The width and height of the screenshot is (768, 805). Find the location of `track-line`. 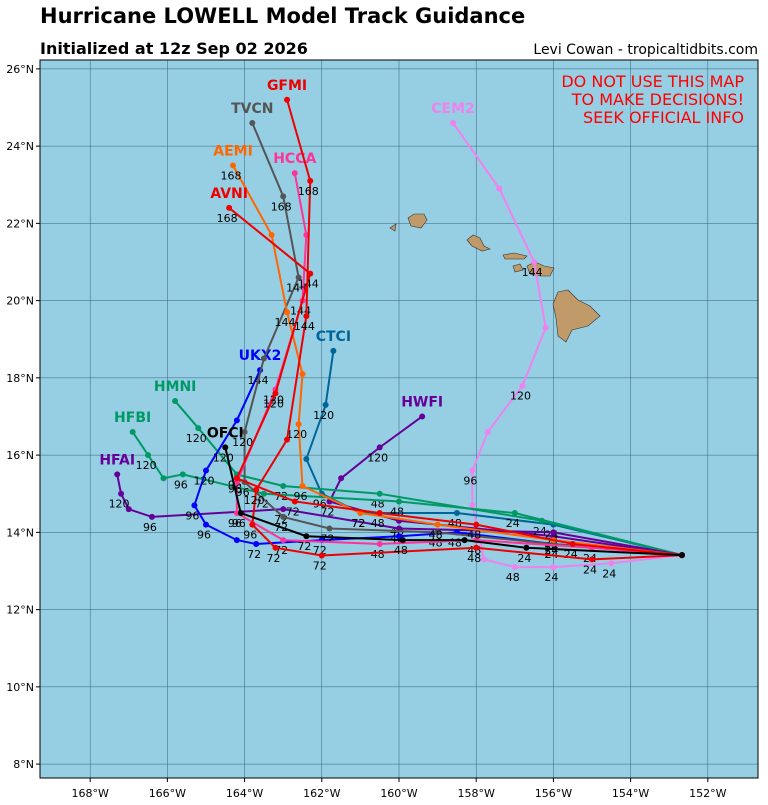

track-line is located at coordinates (438, 463).